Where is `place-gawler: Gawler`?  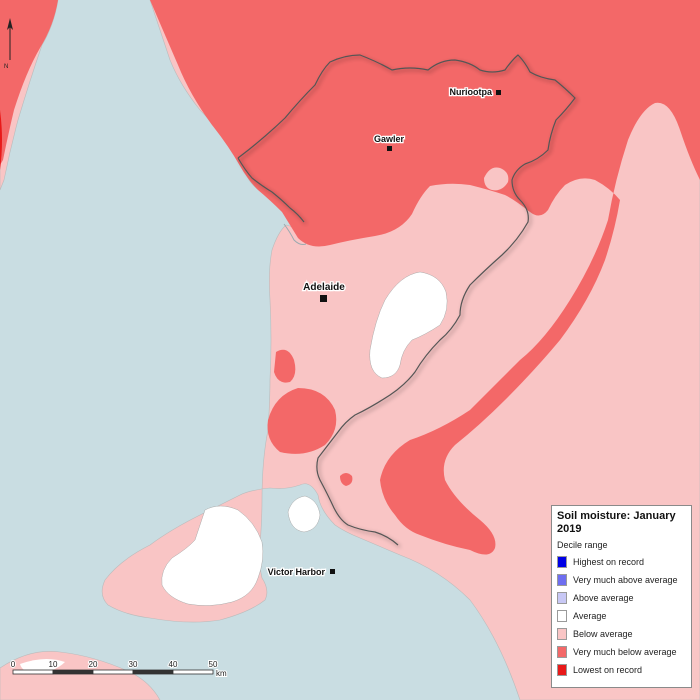
place-gawler: Gawler is located at coordinates (389, 142).